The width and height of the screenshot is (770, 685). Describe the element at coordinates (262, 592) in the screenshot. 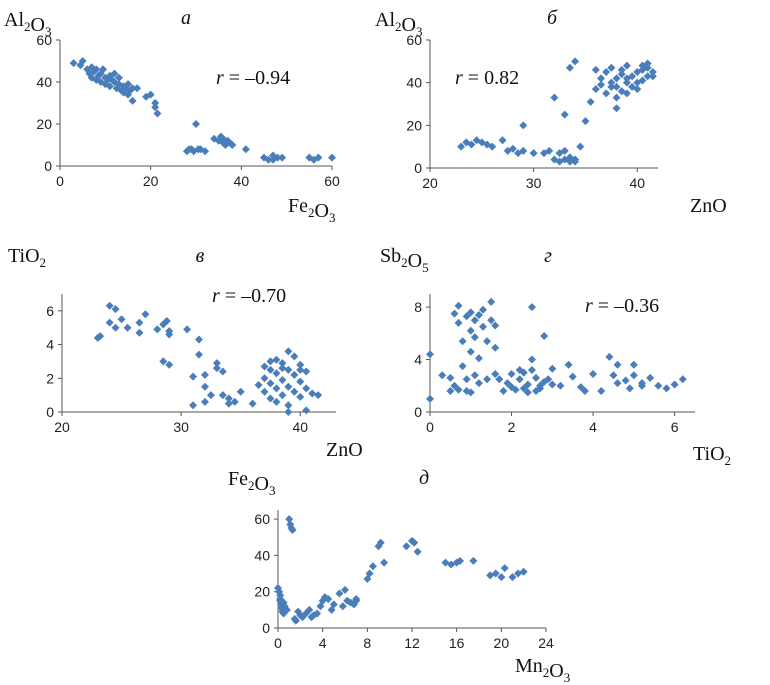

I see `y-tick-label: 20` at that location.